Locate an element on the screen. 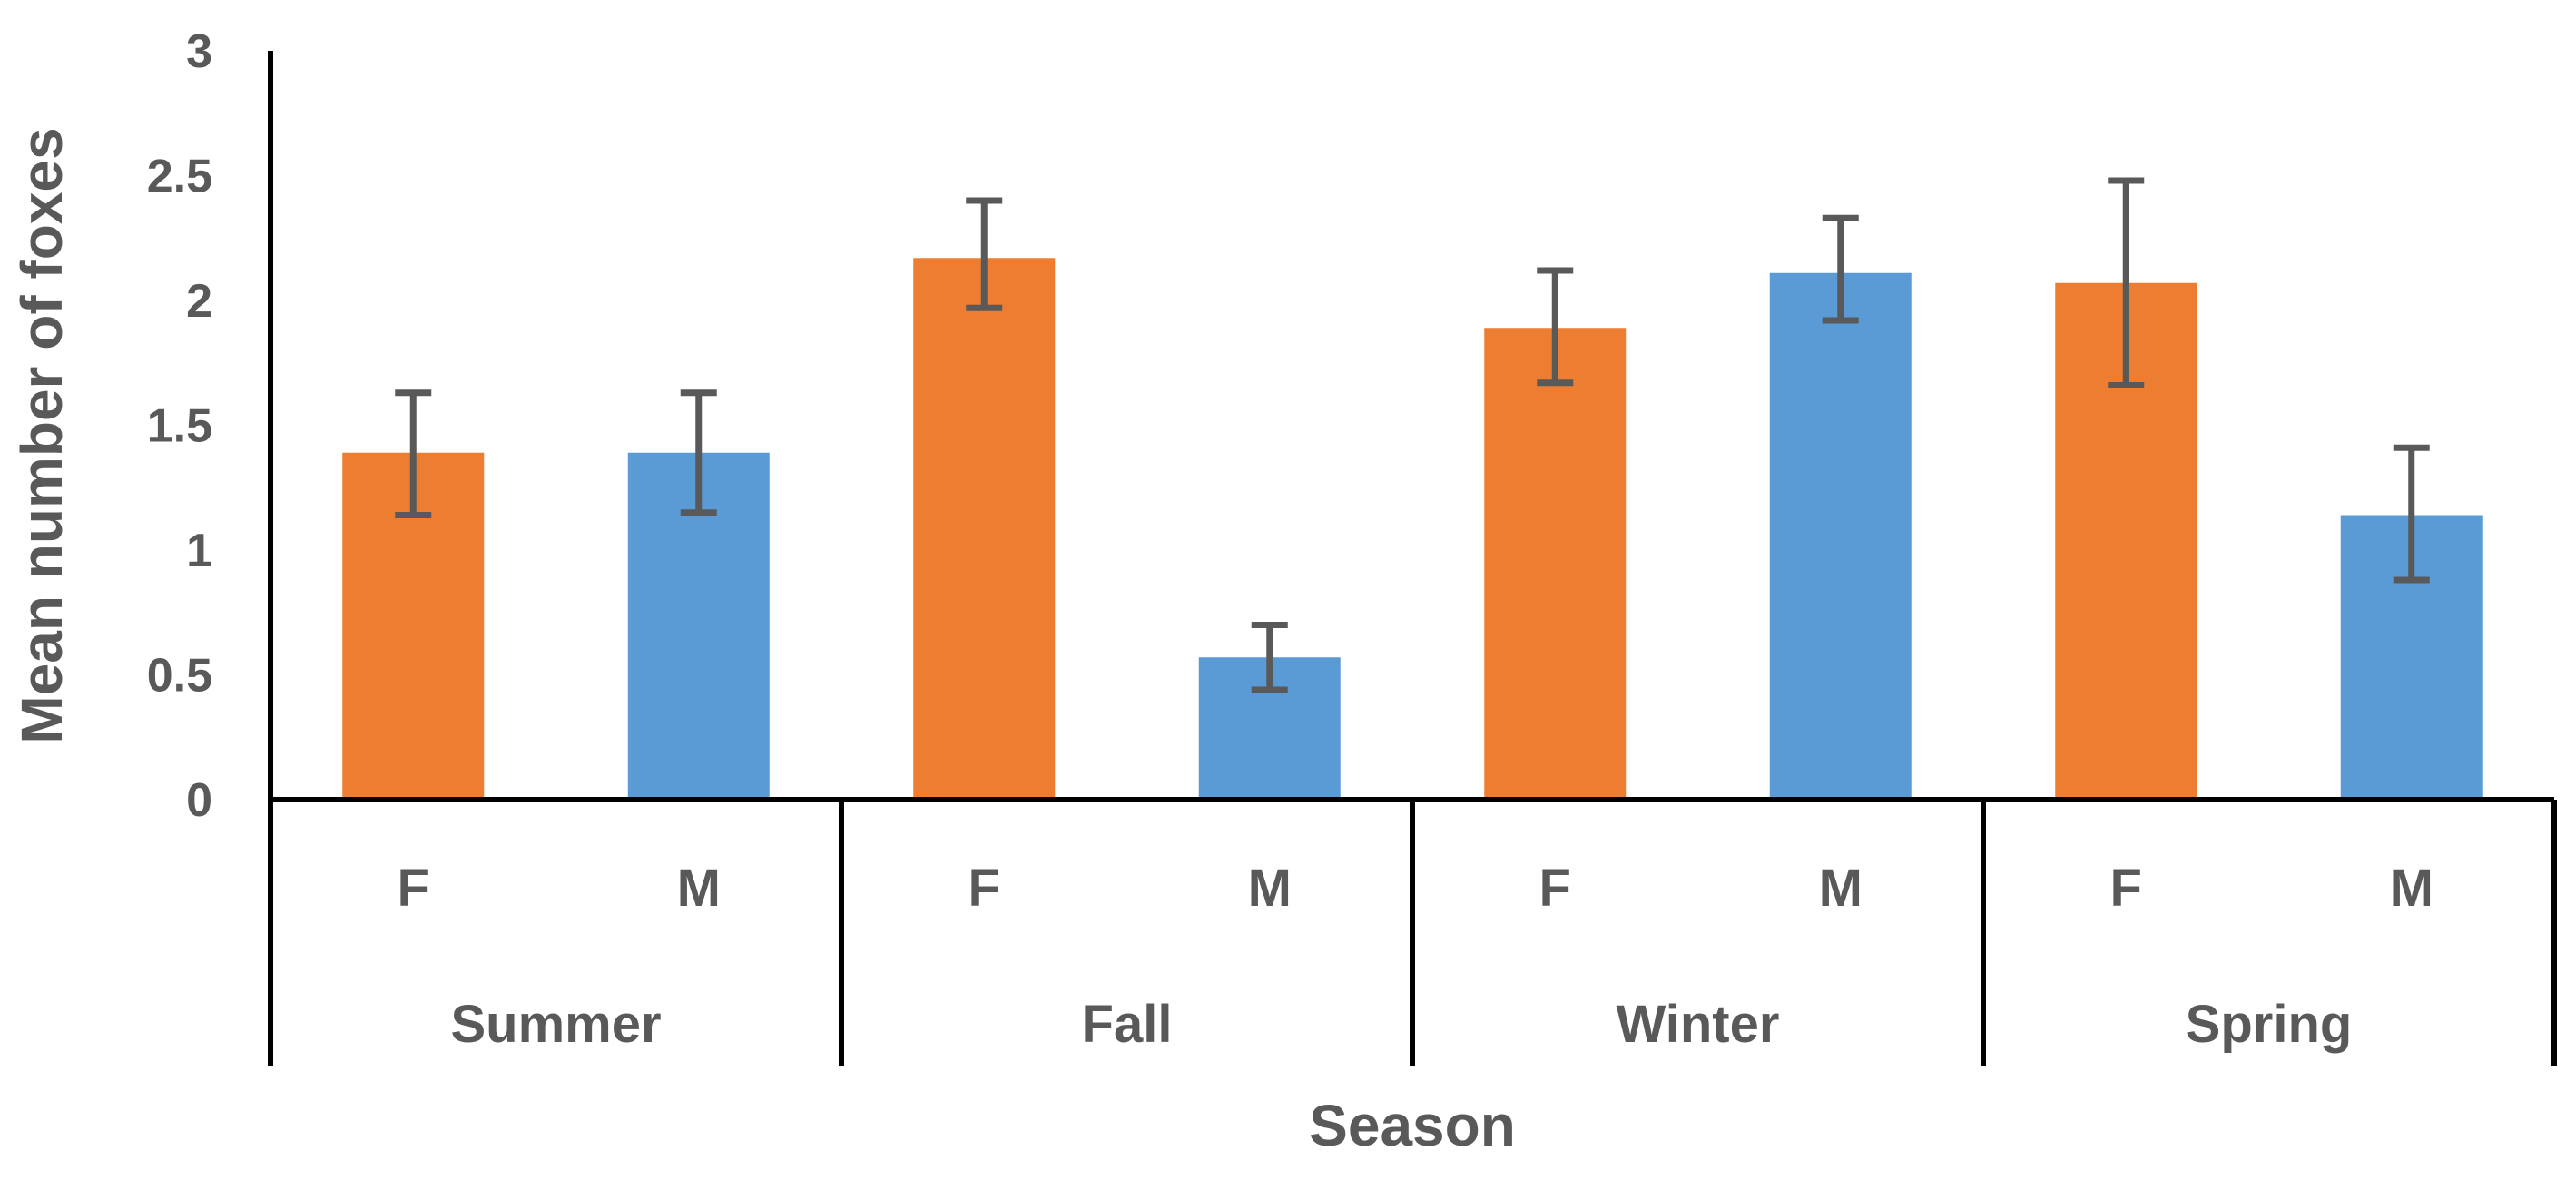 This screenshot has height=1180, width=2576. error-bar-fall-m is located at coordinates (1269, 657).